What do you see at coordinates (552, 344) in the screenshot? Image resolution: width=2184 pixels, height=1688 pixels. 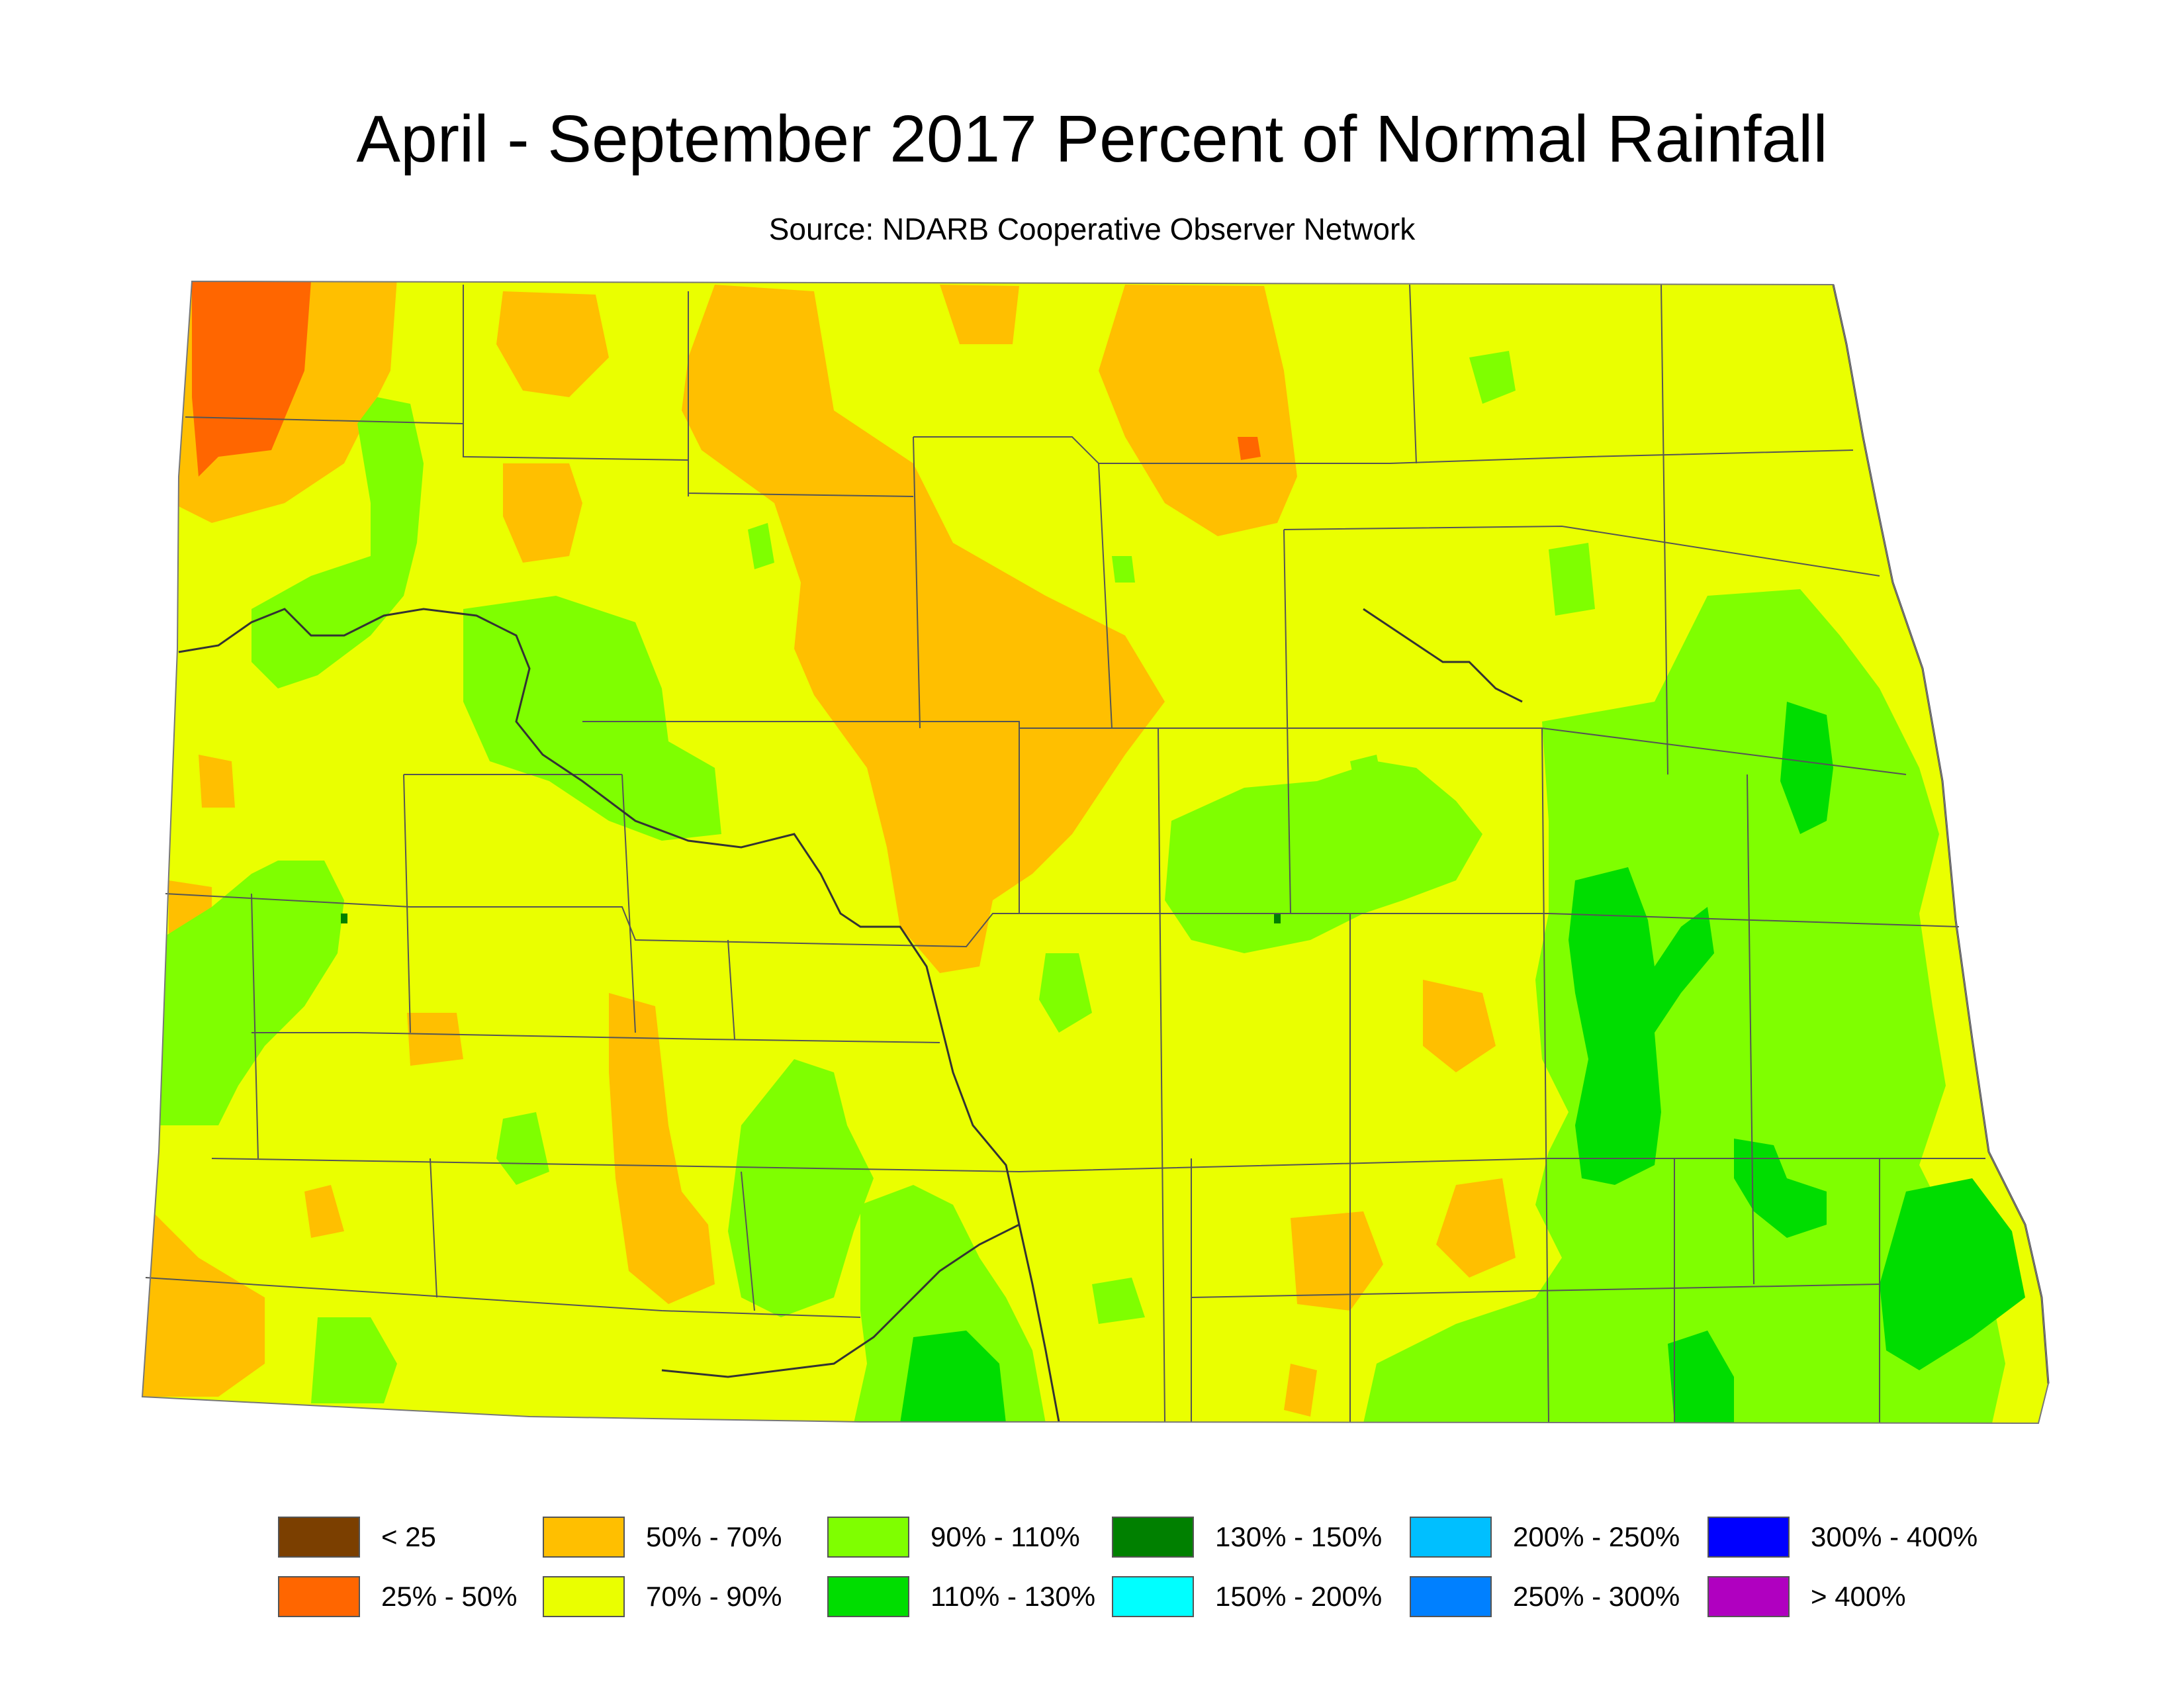 I see `zone-williams-orange` at bounding box center [552, 344].